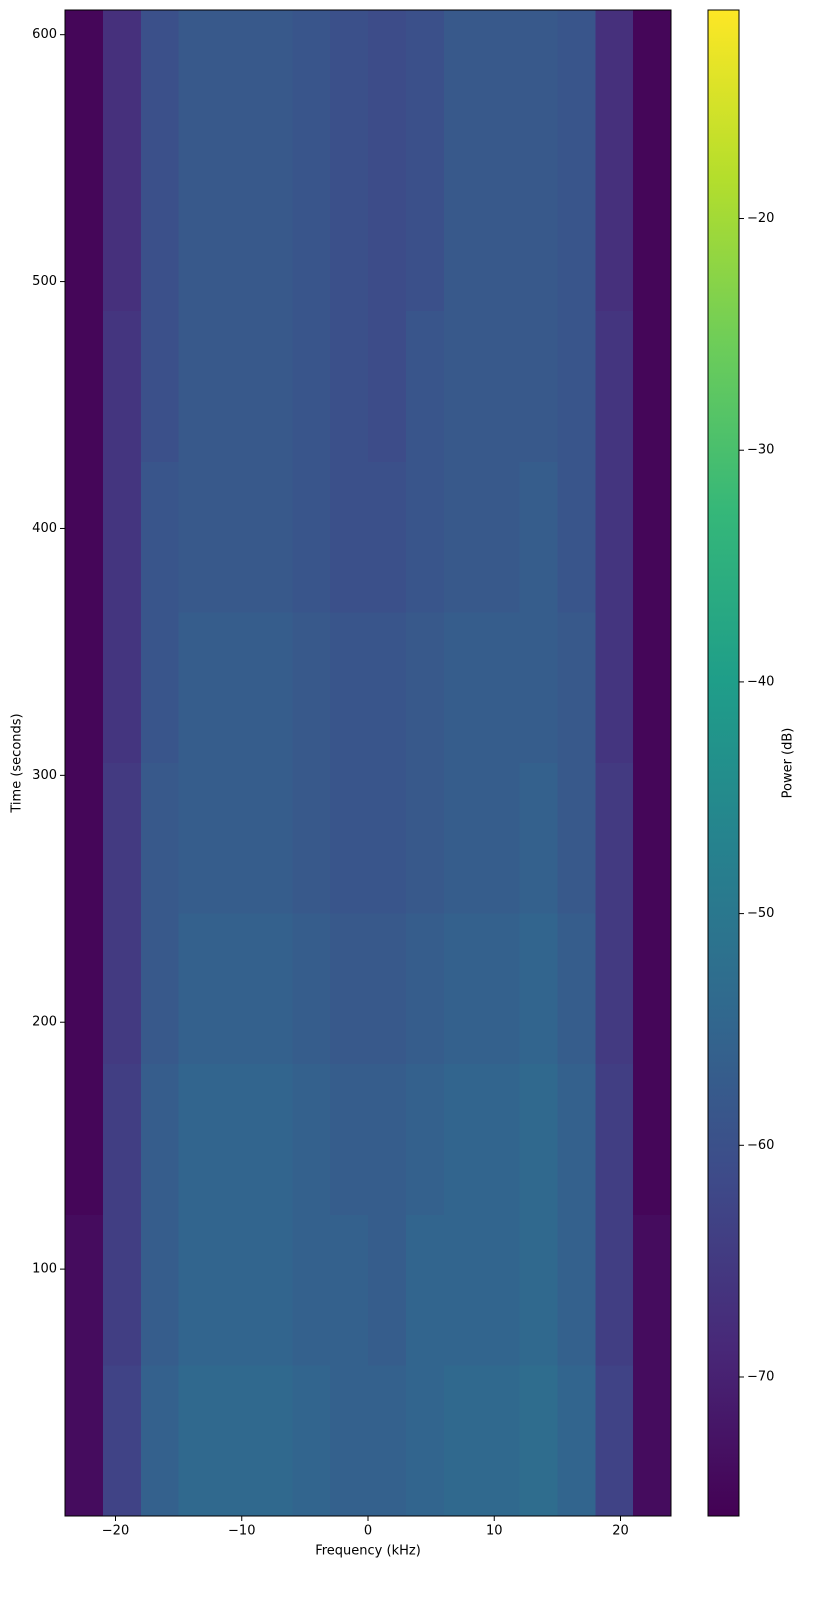 The width and height of the screenshot is (823, 1603). I want to click on x-tick-label: −10, so click(241, 1531).